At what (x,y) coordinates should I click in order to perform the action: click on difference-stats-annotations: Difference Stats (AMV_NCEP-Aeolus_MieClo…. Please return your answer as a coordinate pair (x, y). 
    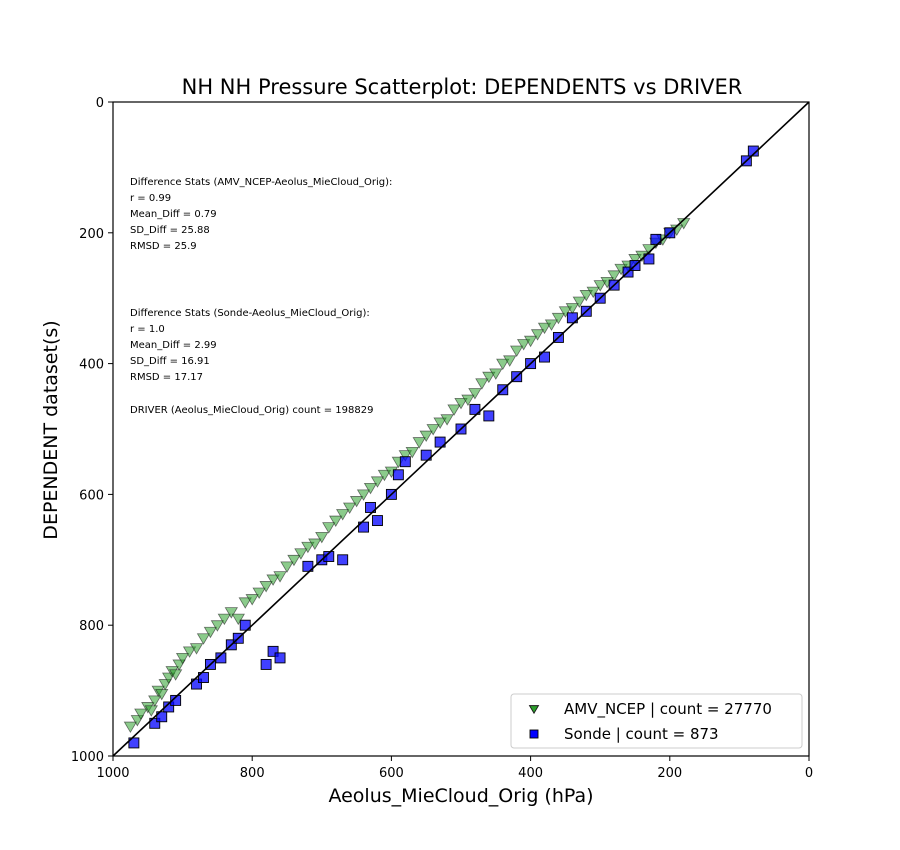
    Looking at the image, I should click on (261, 296).